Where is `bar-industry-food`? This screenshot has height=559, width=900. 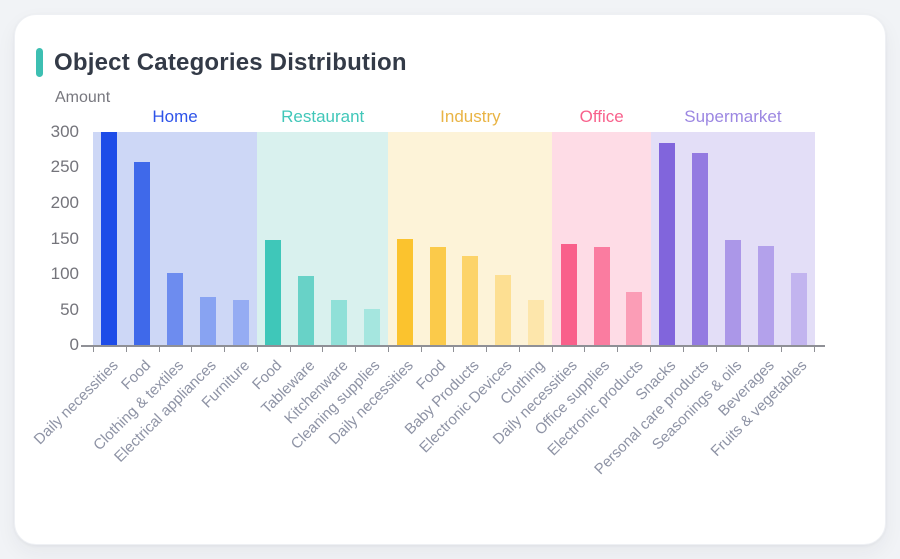
bar-industry-food is located at coordinates (437, 296).